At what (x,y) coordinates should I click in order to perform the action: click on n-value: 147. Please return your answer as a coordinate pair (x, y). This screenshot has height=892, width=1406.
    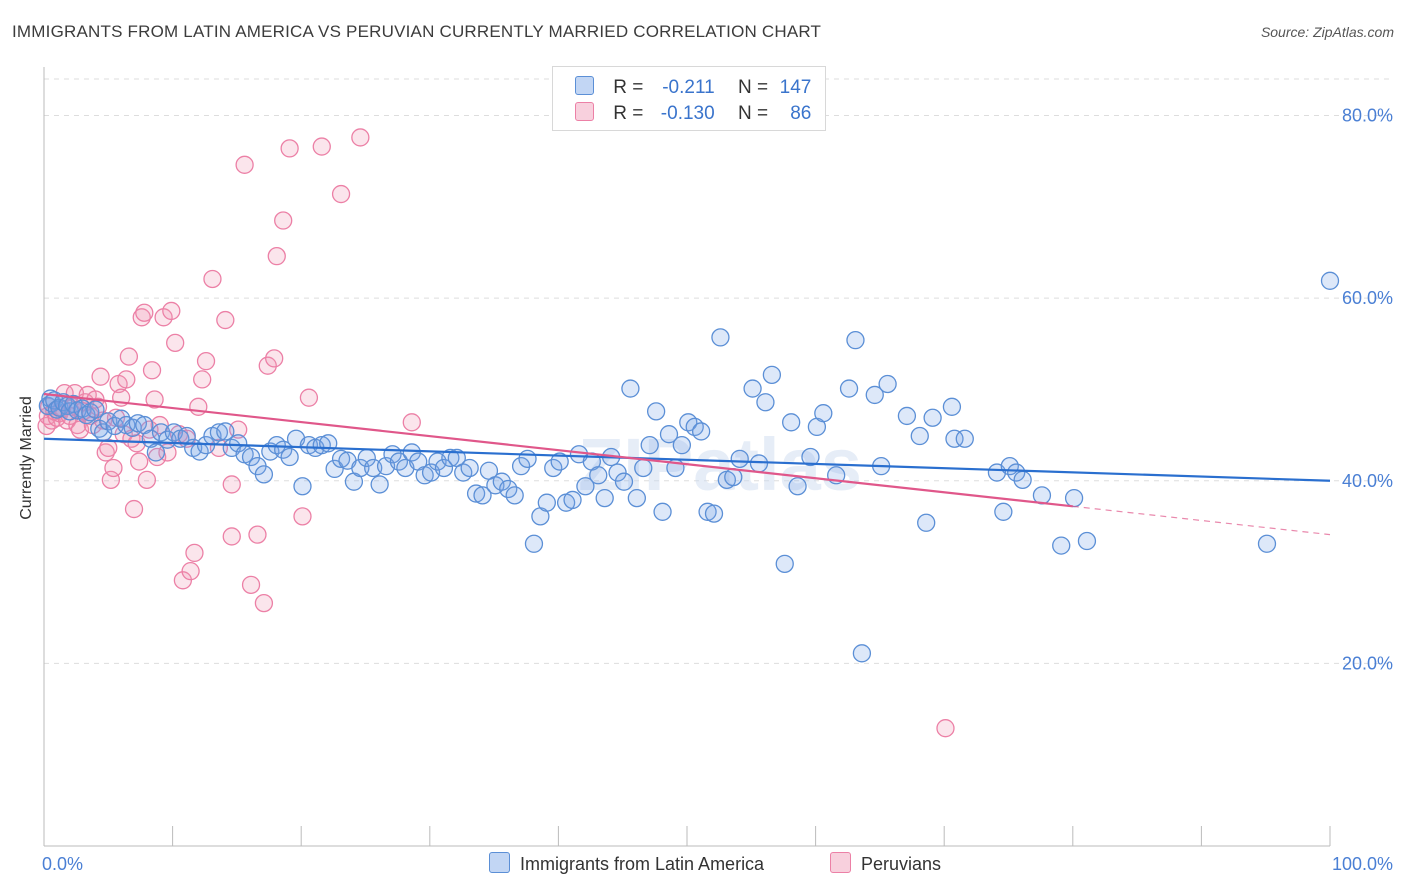
    Looking at the image, I should click on (795, 87).